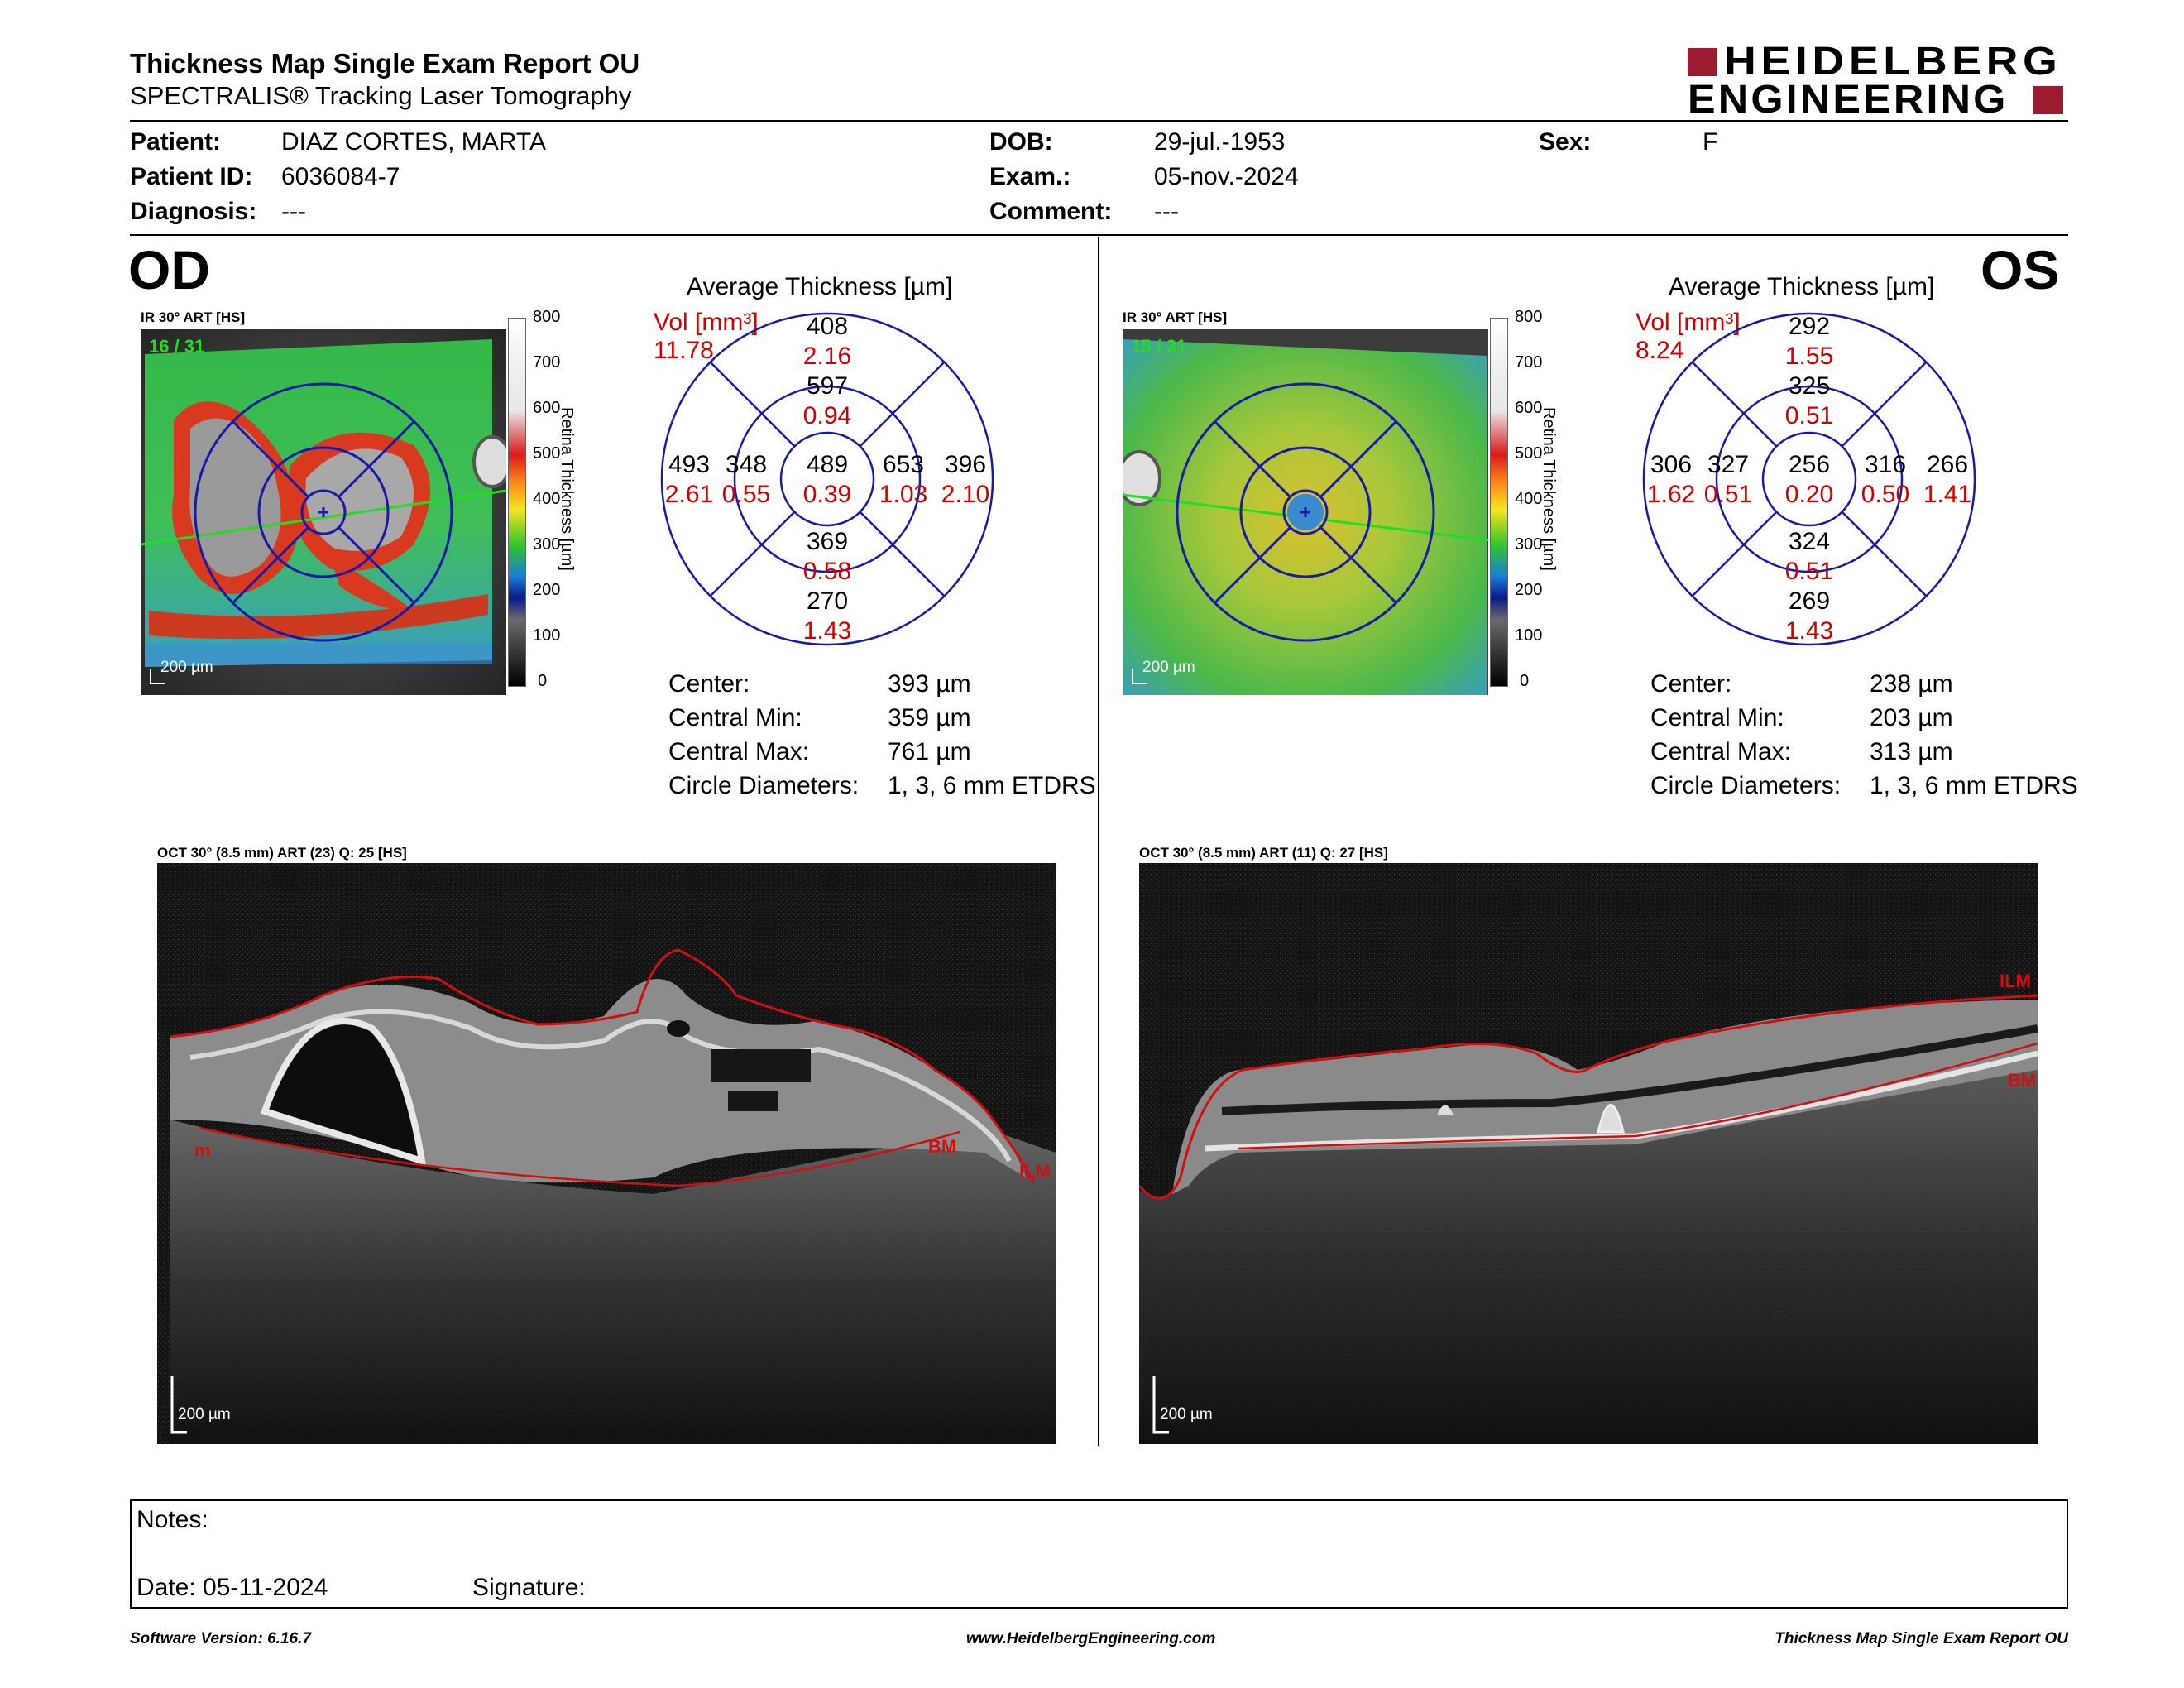 The width and height of the screenshot is (2184, 1688). What do you see at coordinates (965, 494) in the screenshot?
I see `od-outer-right-volume: 2.10` at bounding box center [965, 494].